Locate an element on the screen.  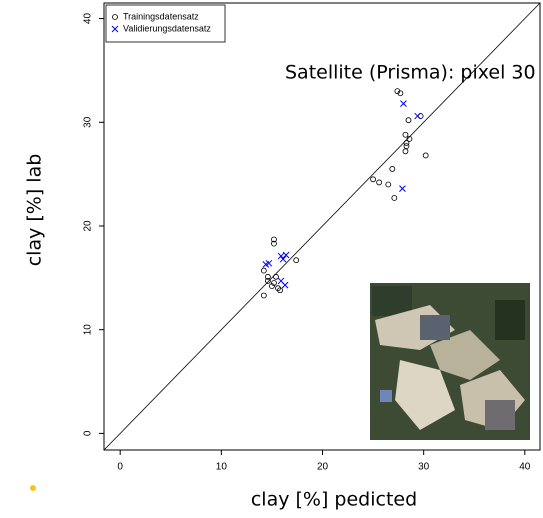
annotation: Satellite (Prisma): pixel 30 m is located at coordinates (414, 73).